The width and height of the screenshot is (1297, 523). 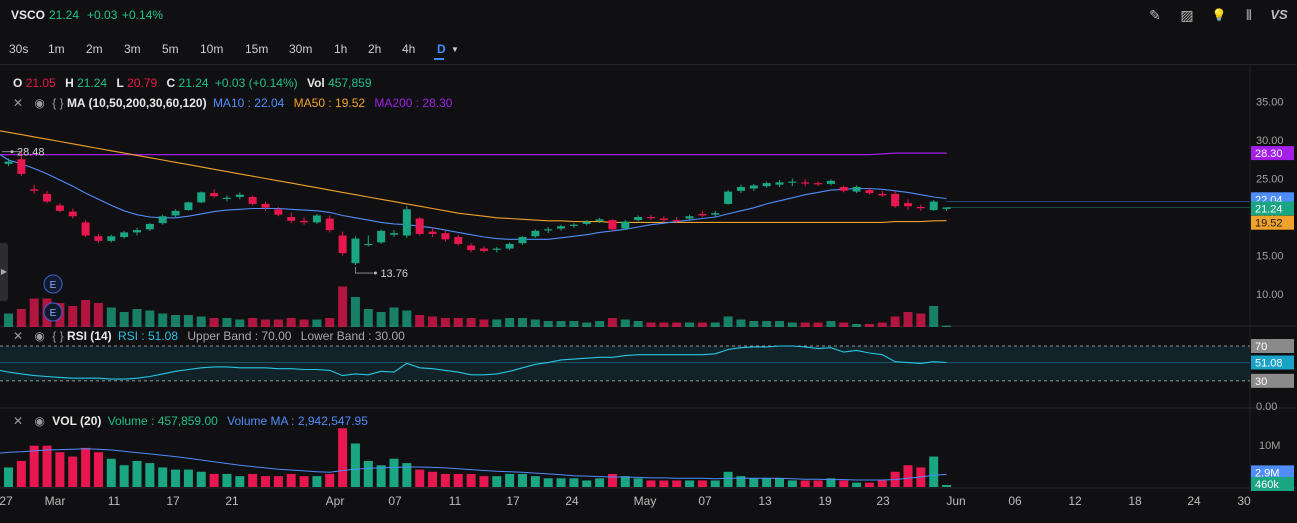 What do you see at coordinates (212, 49) in the screenshot?
I see `tf-10m: 10m` at bounding box center [212, 49].